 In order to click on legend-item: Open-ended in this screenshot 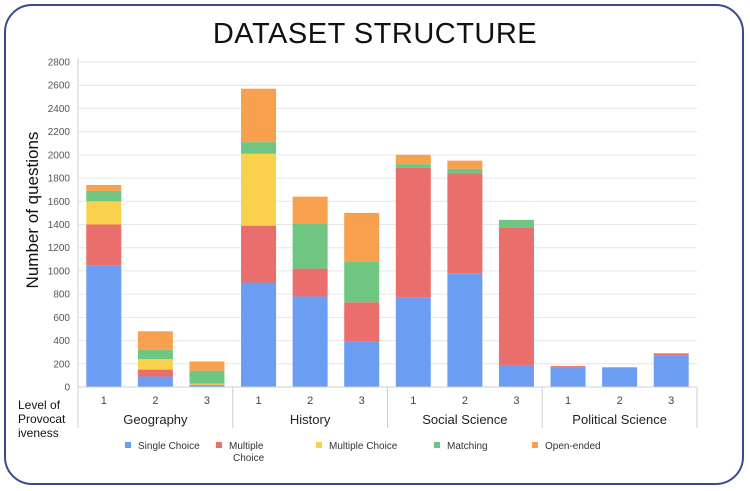, I will do `click(566, 447)`.